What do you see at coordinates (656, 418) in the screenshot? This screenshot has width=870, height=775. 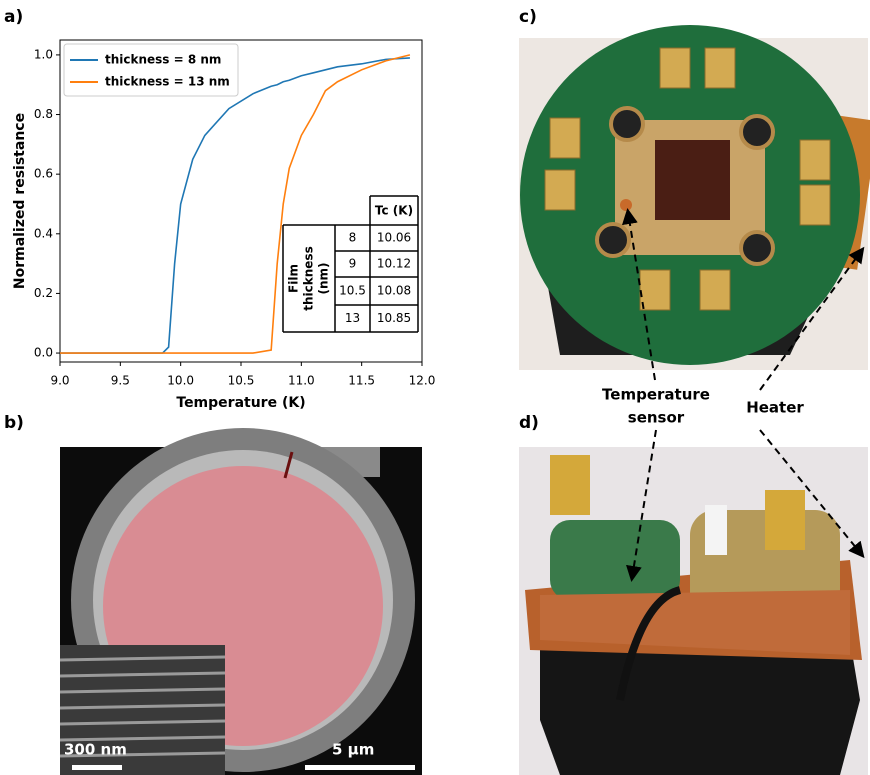 I see `annotation: sensor` at bounding box center [656, 418].